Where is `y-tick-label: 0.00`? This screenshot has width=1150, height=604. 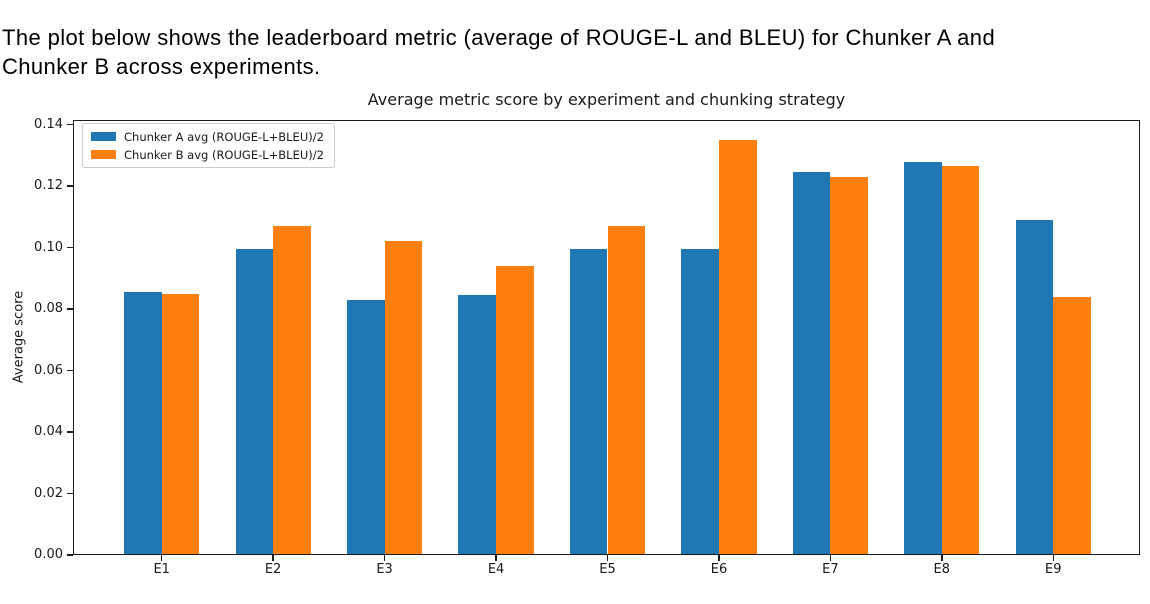 y-tick-label: 0.00 is located at coordinates (48, 554).